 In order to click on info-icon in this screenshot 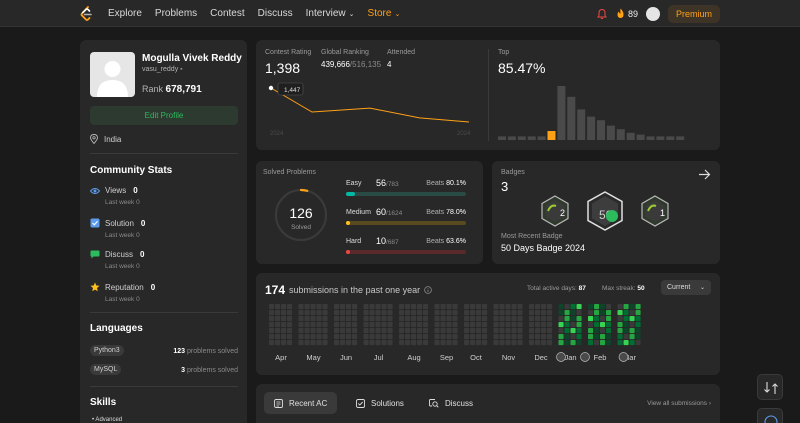, I will do `click(428, 290)`.